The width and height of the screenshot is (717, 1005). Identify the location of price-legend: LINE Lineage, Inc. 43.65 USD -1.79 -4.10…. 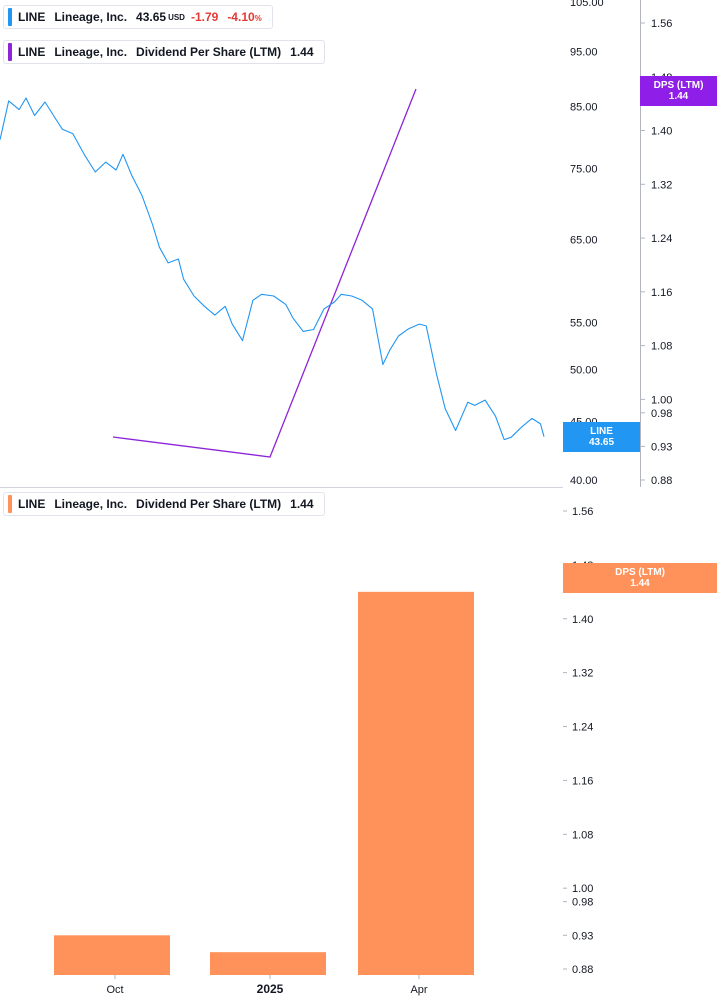
(138, 17).